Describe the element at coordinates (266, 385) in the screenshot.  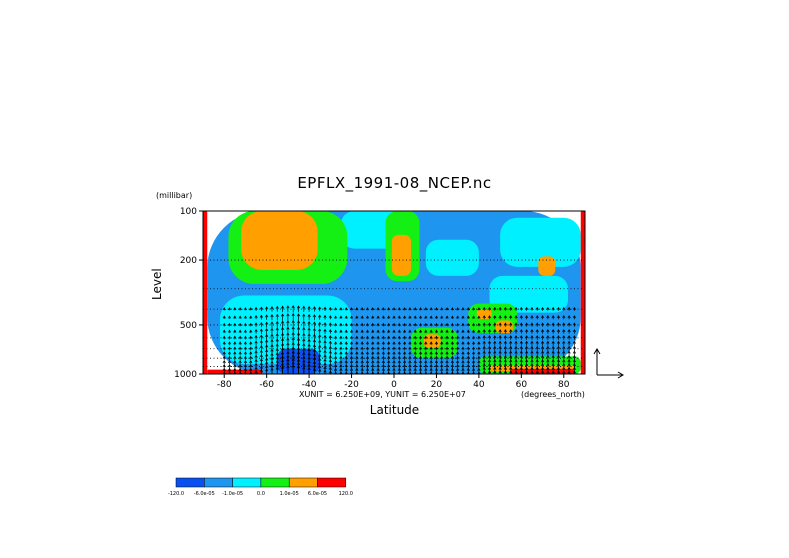
I see `x-tick-label: -60` at that location.